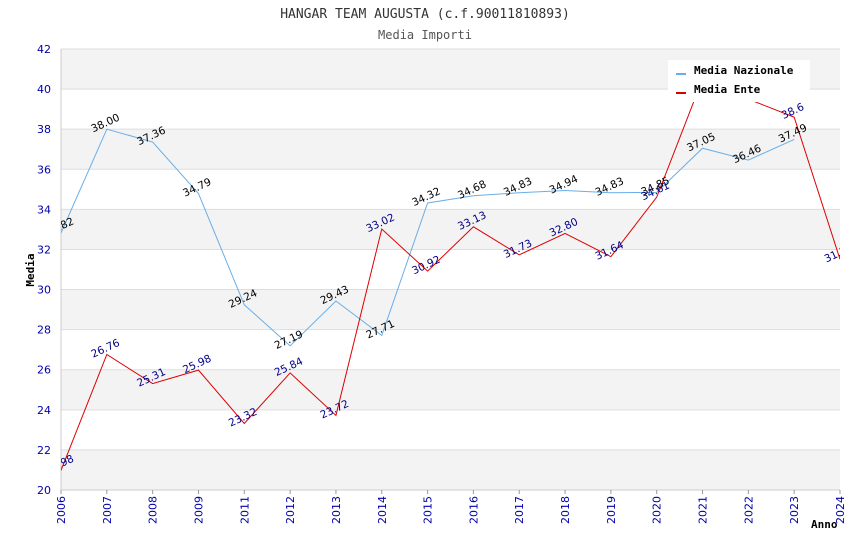  Describe the element at coordinates (44, 330) in the screenshot. I see `y-tick-label: 28` at that location.